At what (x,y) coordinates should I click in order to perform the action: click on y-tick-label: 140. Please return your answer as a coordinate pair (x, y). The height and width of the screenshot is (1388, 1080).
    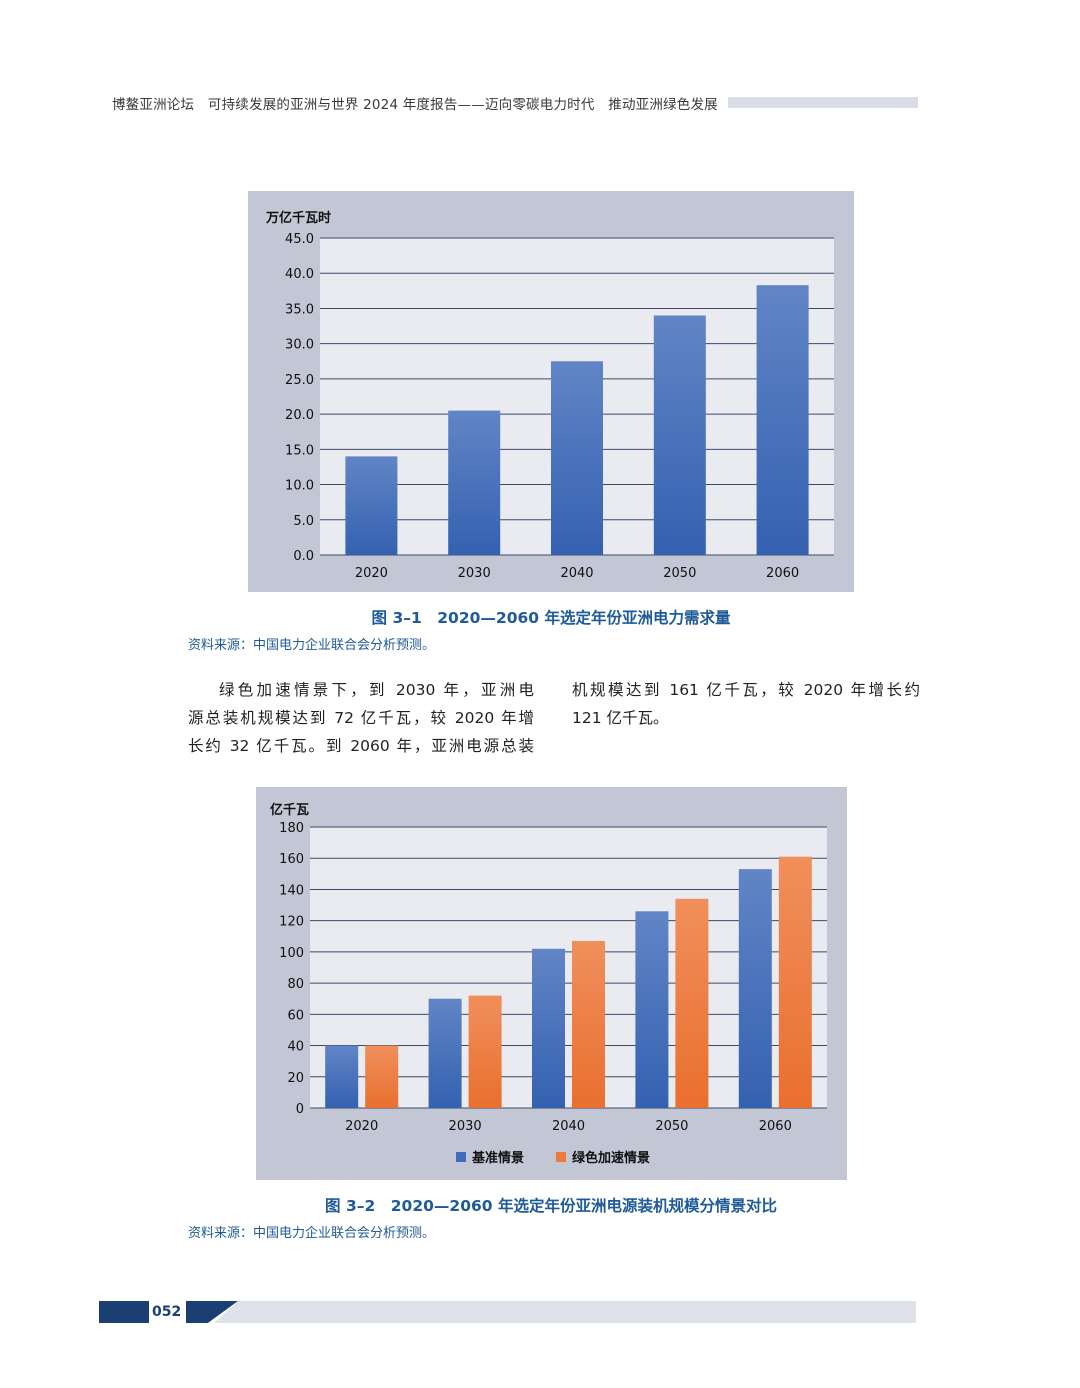
    Looking at the image, I should click on (291, 890).